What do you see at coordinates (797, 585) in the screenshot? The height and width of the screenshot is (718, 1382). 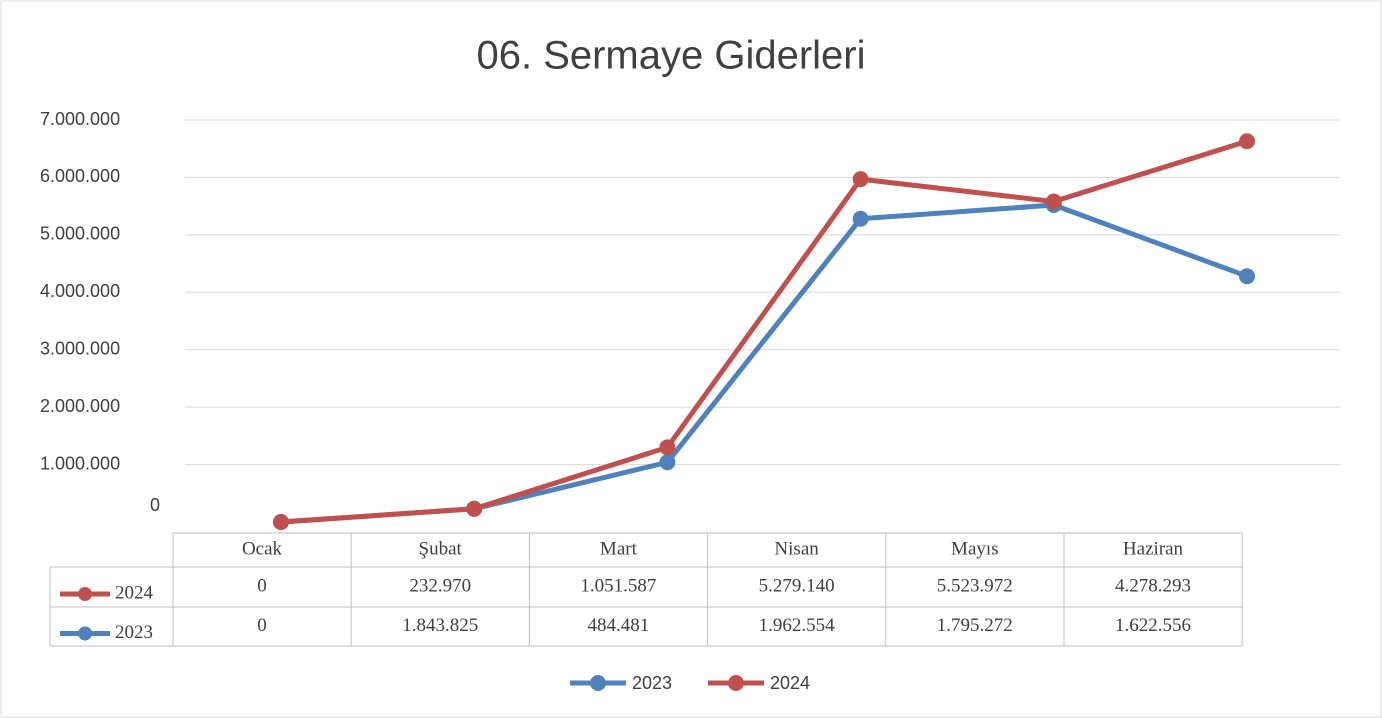 I see `table-cell: 5.279.140` at bounding box center [797, 585].